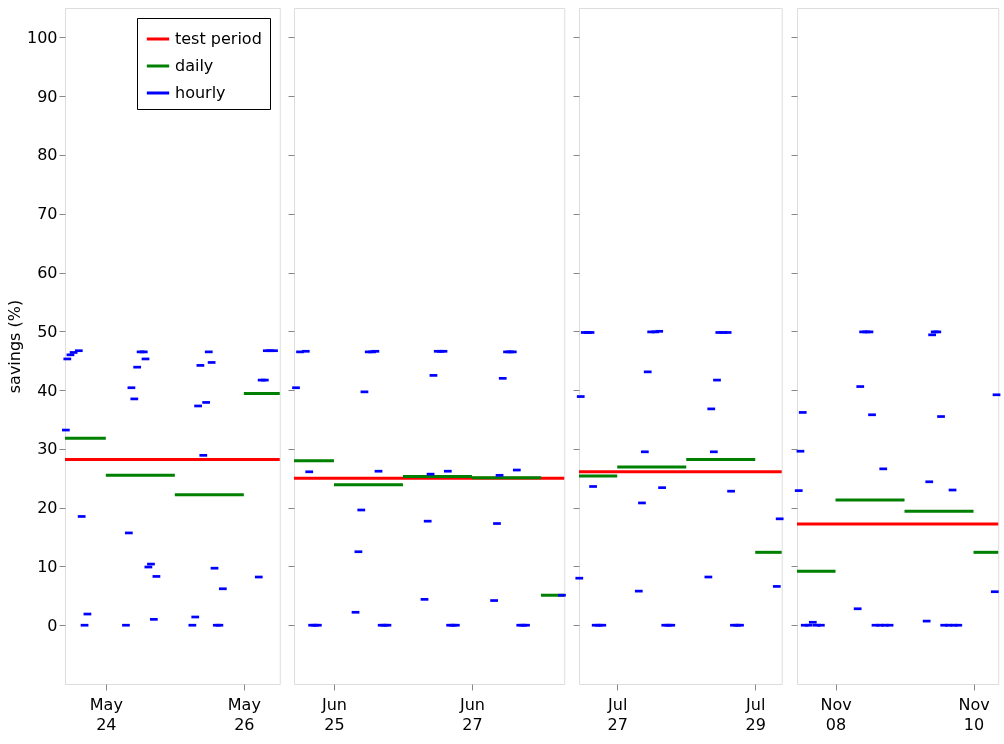 The image size is (1004, 744). What do you see at coordinates (47, 273) in the screenshot?
I see `y-tick-label: 60` at bounding box center [47, 273].